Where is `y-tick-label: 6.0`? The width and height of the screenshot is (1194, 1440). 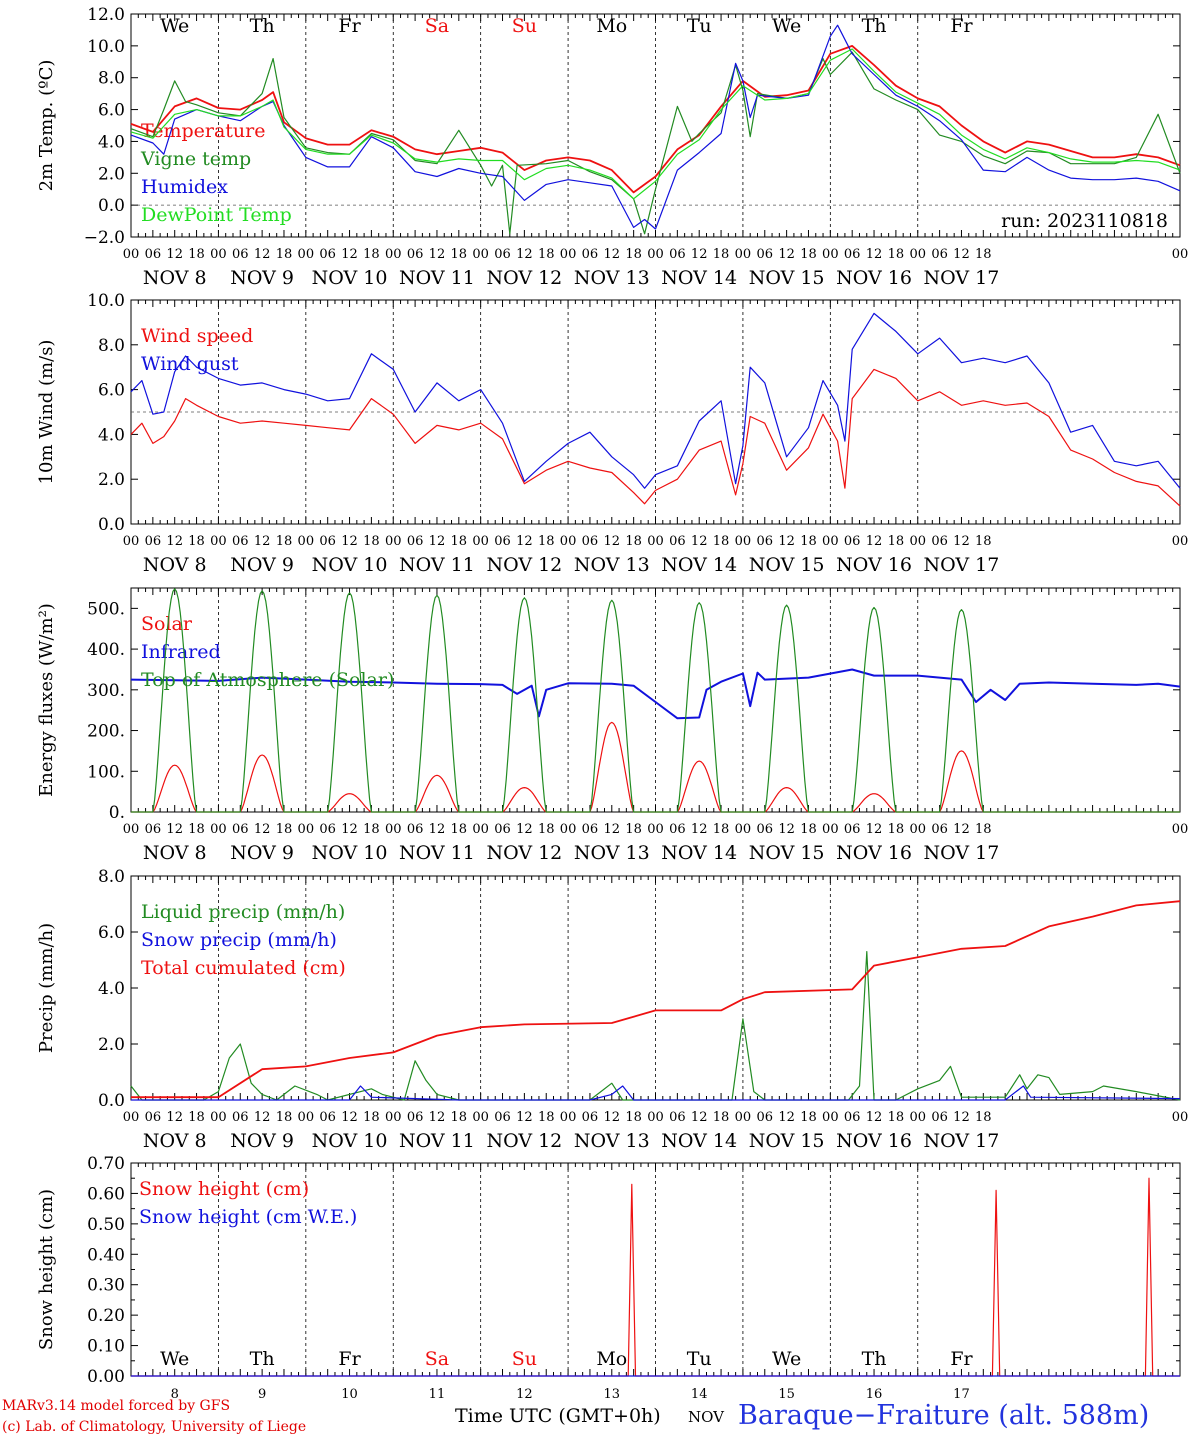 y-tick-label: 6.0 is located at coordinates (111, 391).